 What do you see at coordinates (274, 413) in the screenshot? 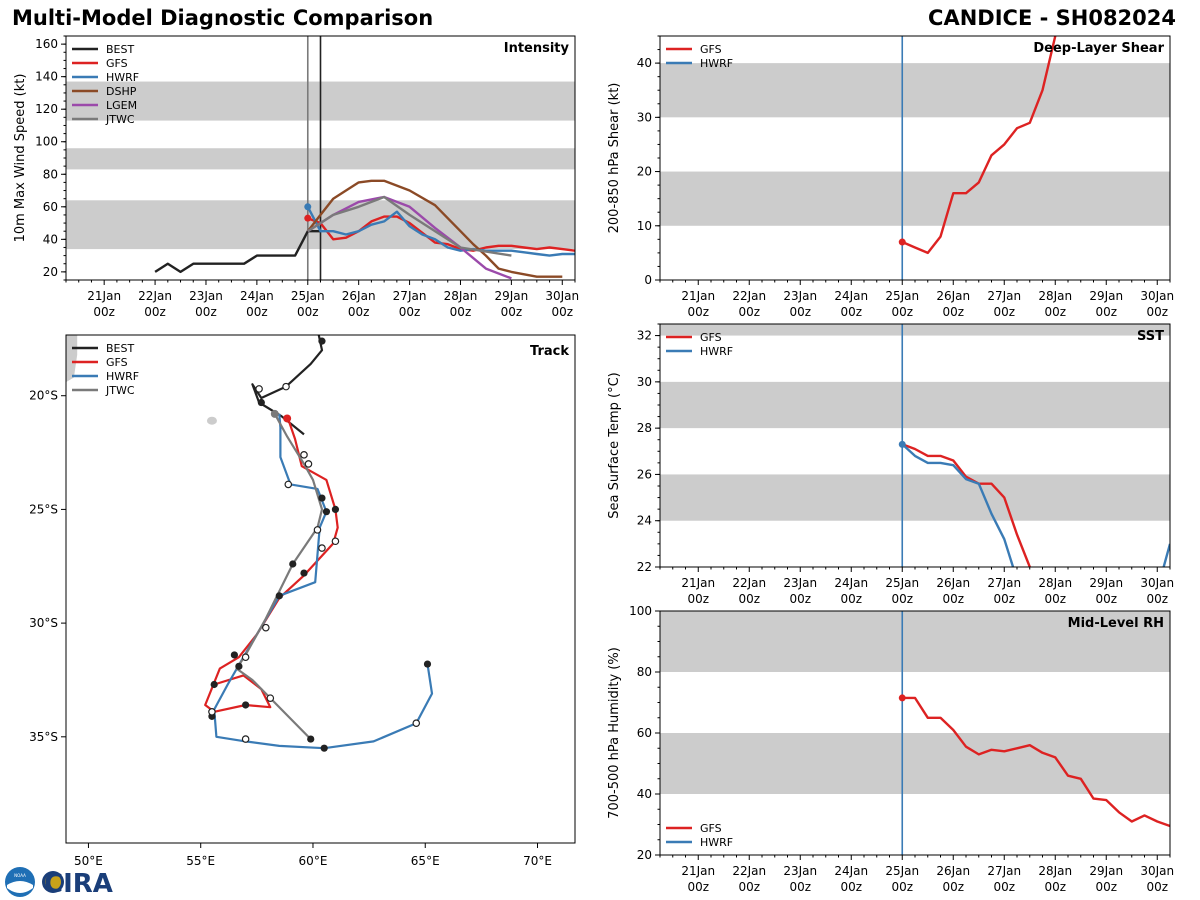
I see `track-jtwc-start-marker` at bounding box center [274, 413].